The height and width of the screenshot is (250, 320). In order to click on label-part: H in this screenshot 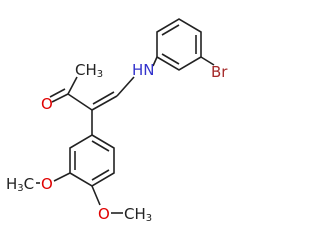, I will do `click(11, 184)`.